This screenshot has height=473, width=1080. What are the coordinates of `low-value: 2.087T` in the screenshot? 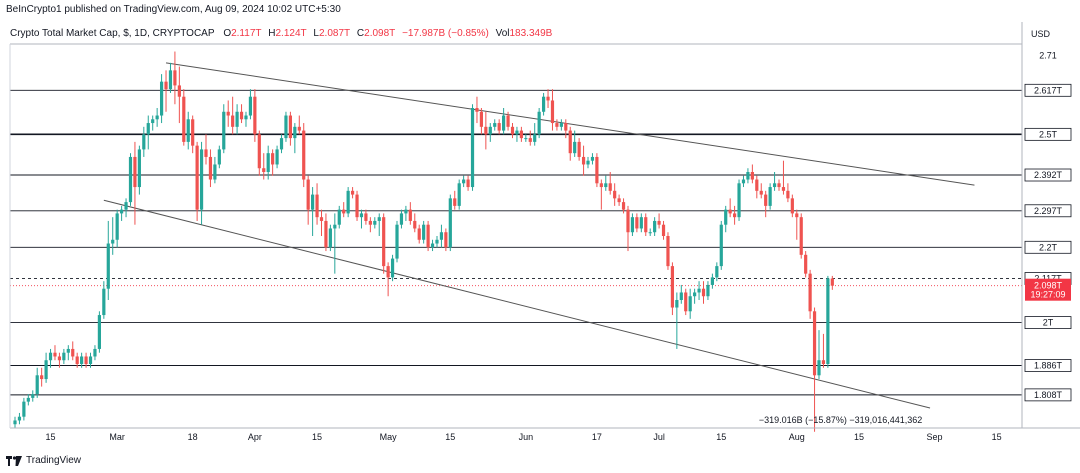 It's located at (334, 33).